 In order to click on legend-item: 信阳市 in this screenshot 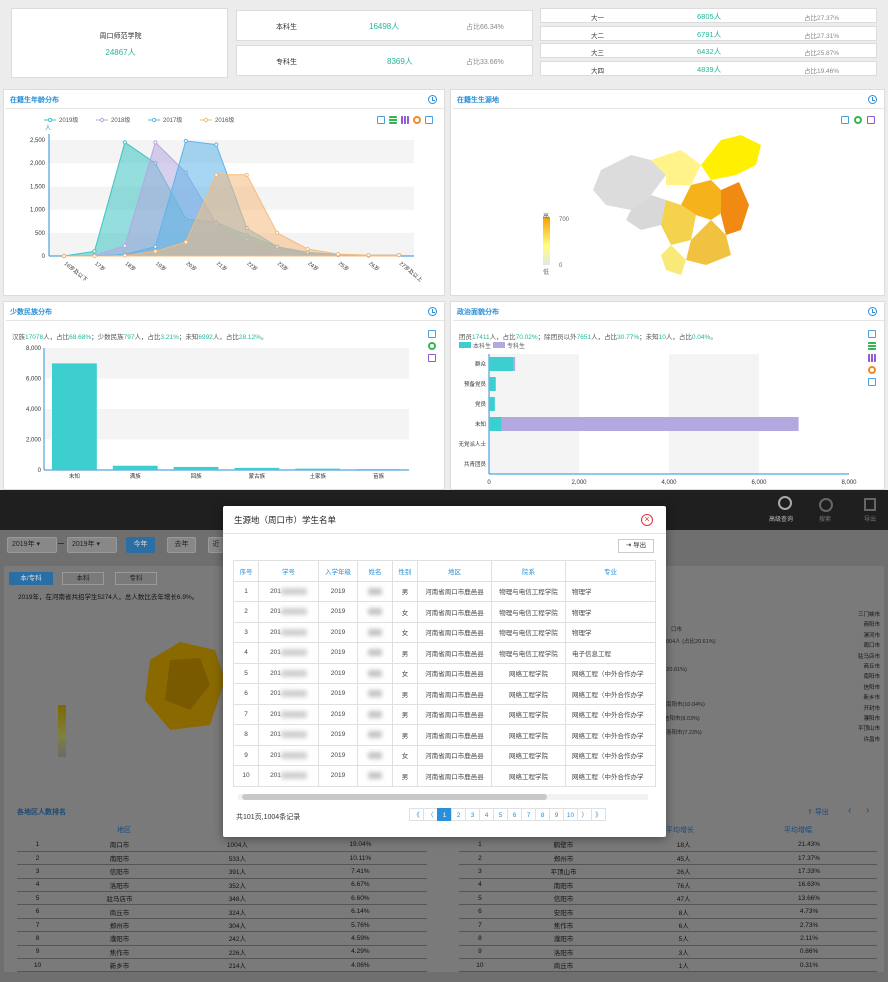, I will do `click(871, 687)`.